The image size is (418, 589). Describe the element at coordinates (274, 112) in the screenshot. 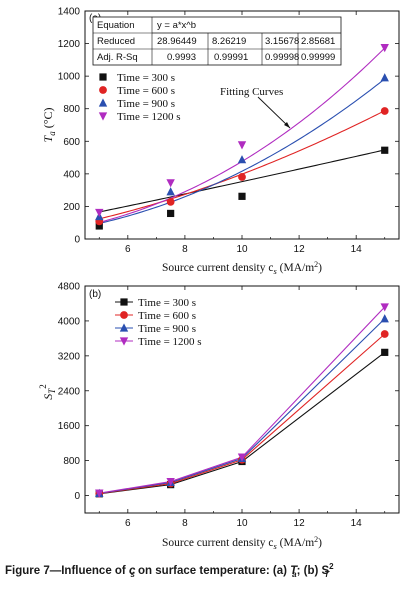

I see `annotation-arrow` at that location.